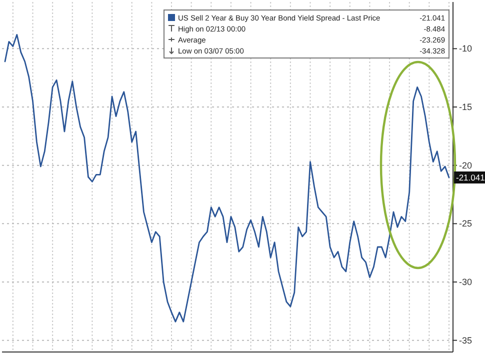  Describe the element at coordinates (465, 223) in the screenshot. I see `y-tick-label: -25` at that location.